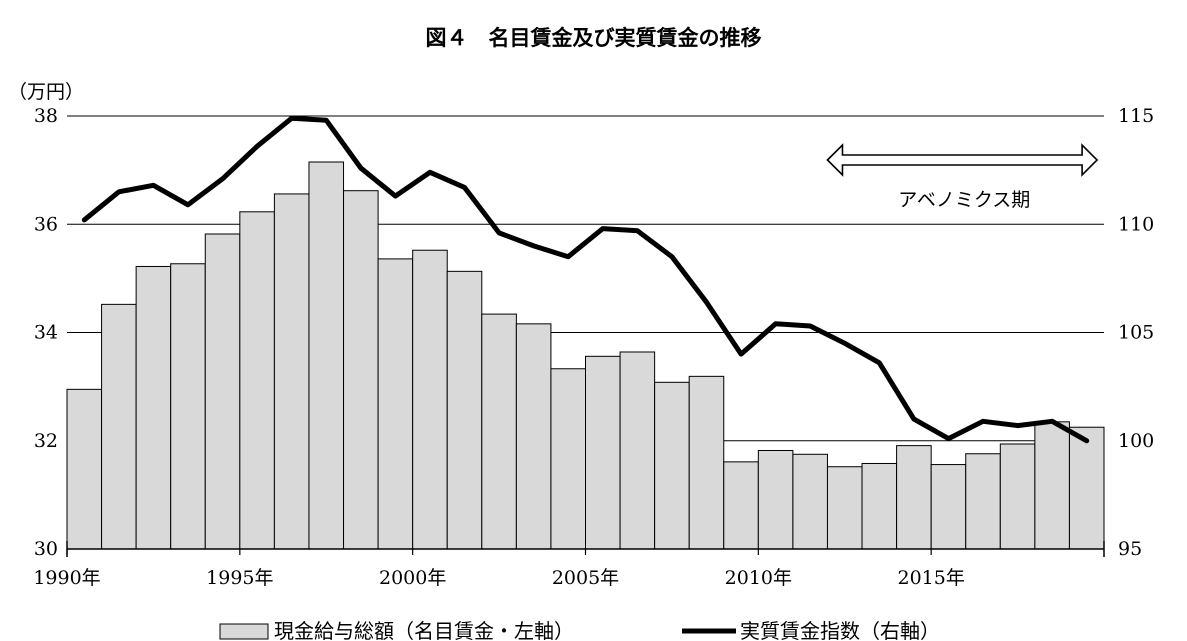  I want to click on right-axis-ticks: 95 100 105 110 115, so click(1136, 332).